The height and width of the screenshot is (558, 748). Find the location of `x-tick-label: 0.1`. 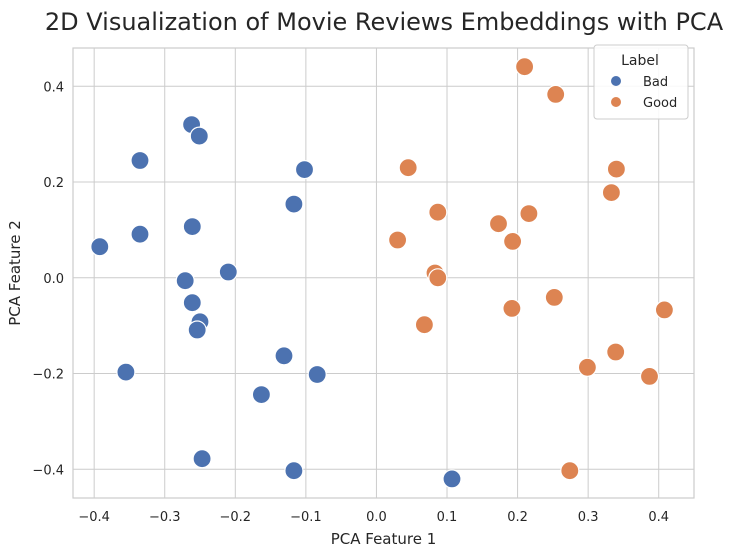

x-tick-label: 0.1 is located at coordinates (447, 517).